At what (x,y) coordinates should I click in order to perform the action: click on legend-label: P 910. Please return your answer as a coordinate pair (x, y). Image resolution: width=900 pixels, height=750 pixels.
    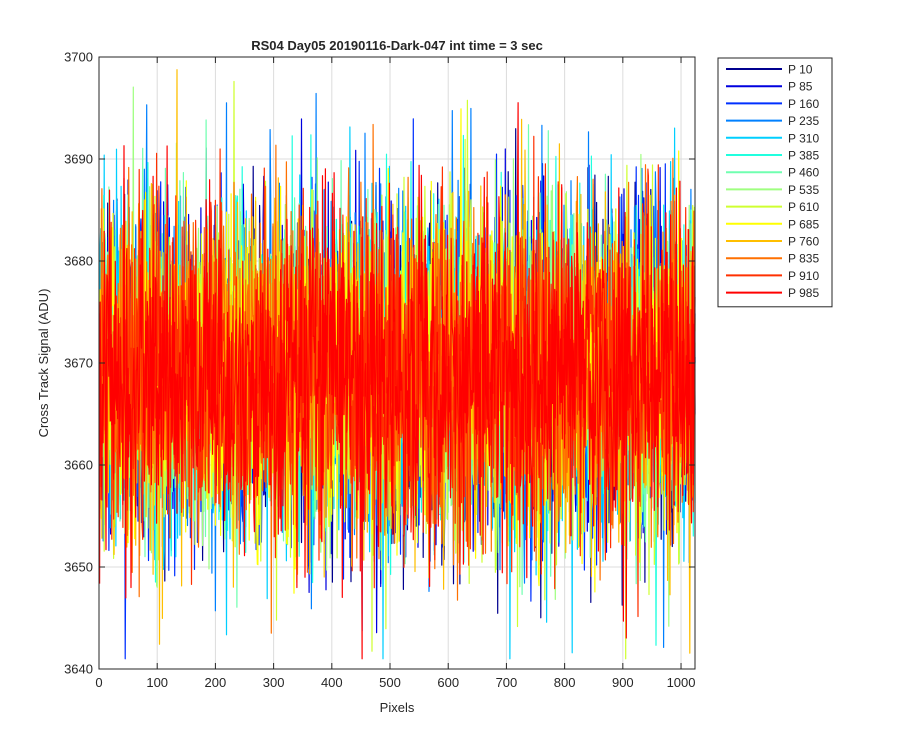
    Looking at the image, I should click on (803, 276).